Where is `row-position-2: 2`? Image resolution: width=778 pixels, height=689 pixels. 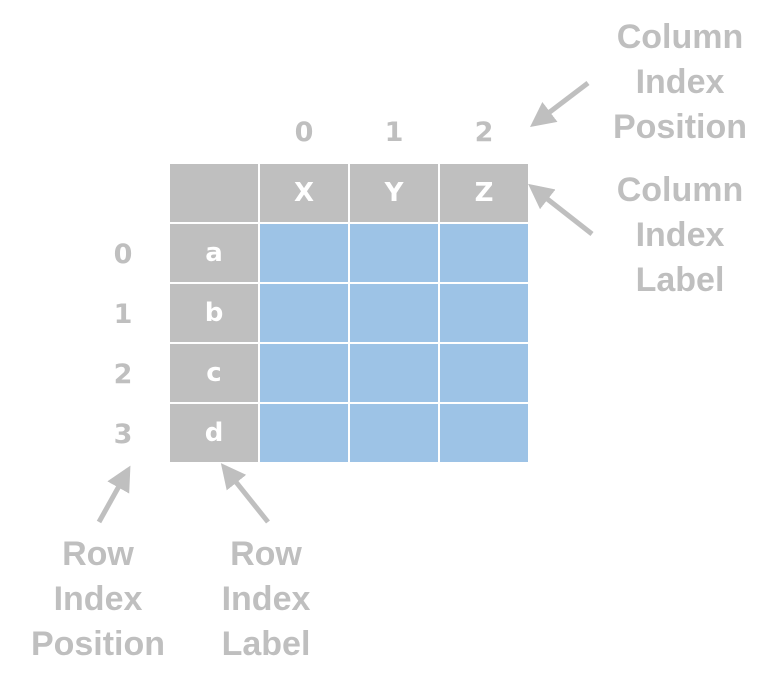
row-position-2: 2 is located at coordinates (123, 374).